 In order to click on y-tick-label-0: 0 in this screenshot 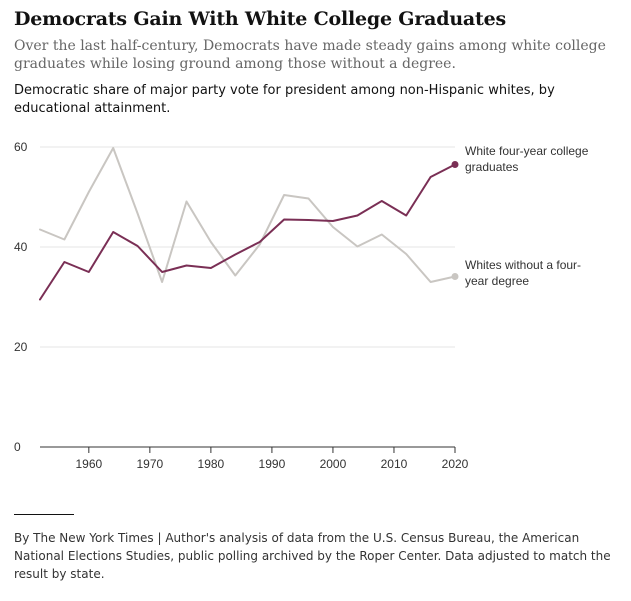, I will do `click(17, 447)`.